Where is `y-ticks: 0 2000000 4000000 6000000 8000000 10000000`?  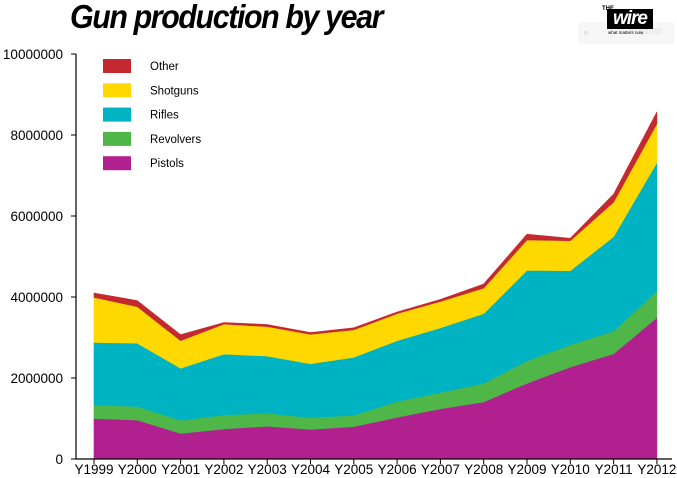
y-ticks: 0 2000000 4000000 6000000 8000000 10000000 is located at coordinates (39, 257).